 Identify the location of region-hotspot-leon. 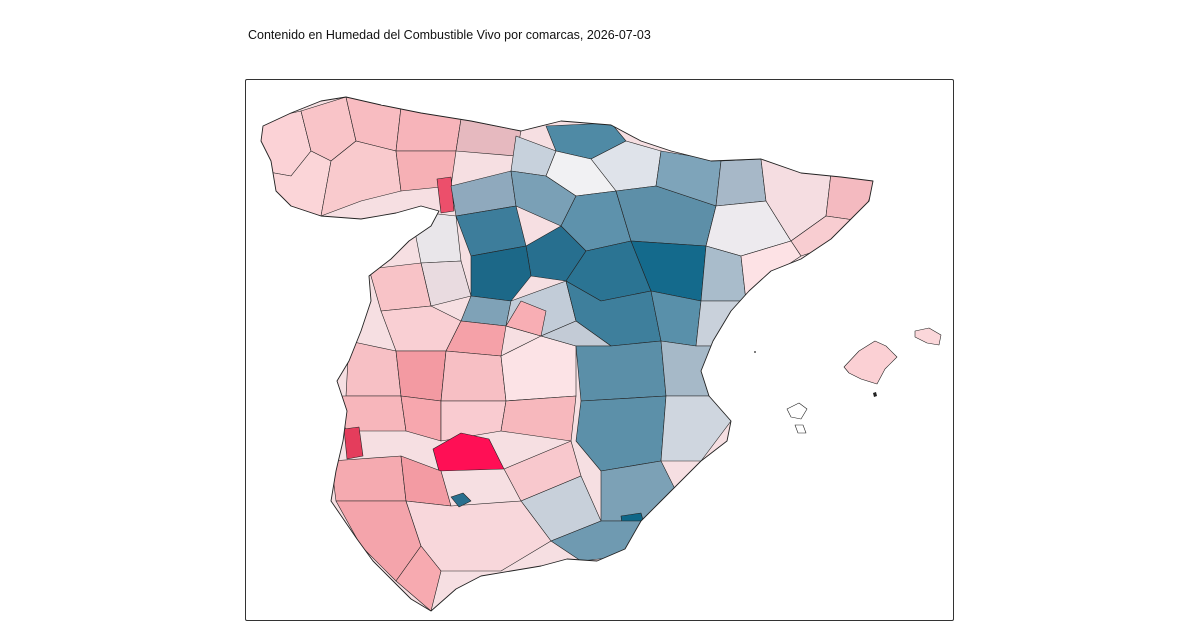
(445, 195).